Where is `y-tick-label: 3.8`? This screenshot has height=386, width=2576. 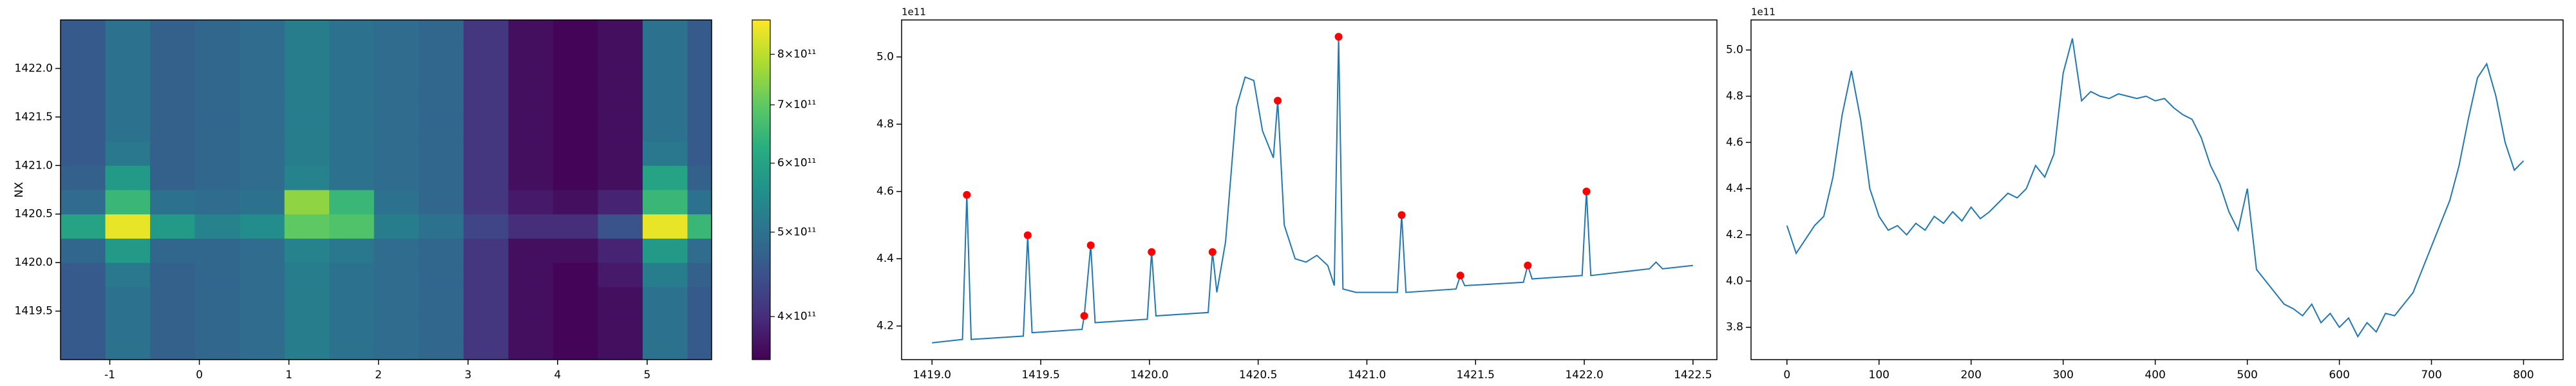
y-tick-label: 3.8 is located at coordinates (1735, 327).